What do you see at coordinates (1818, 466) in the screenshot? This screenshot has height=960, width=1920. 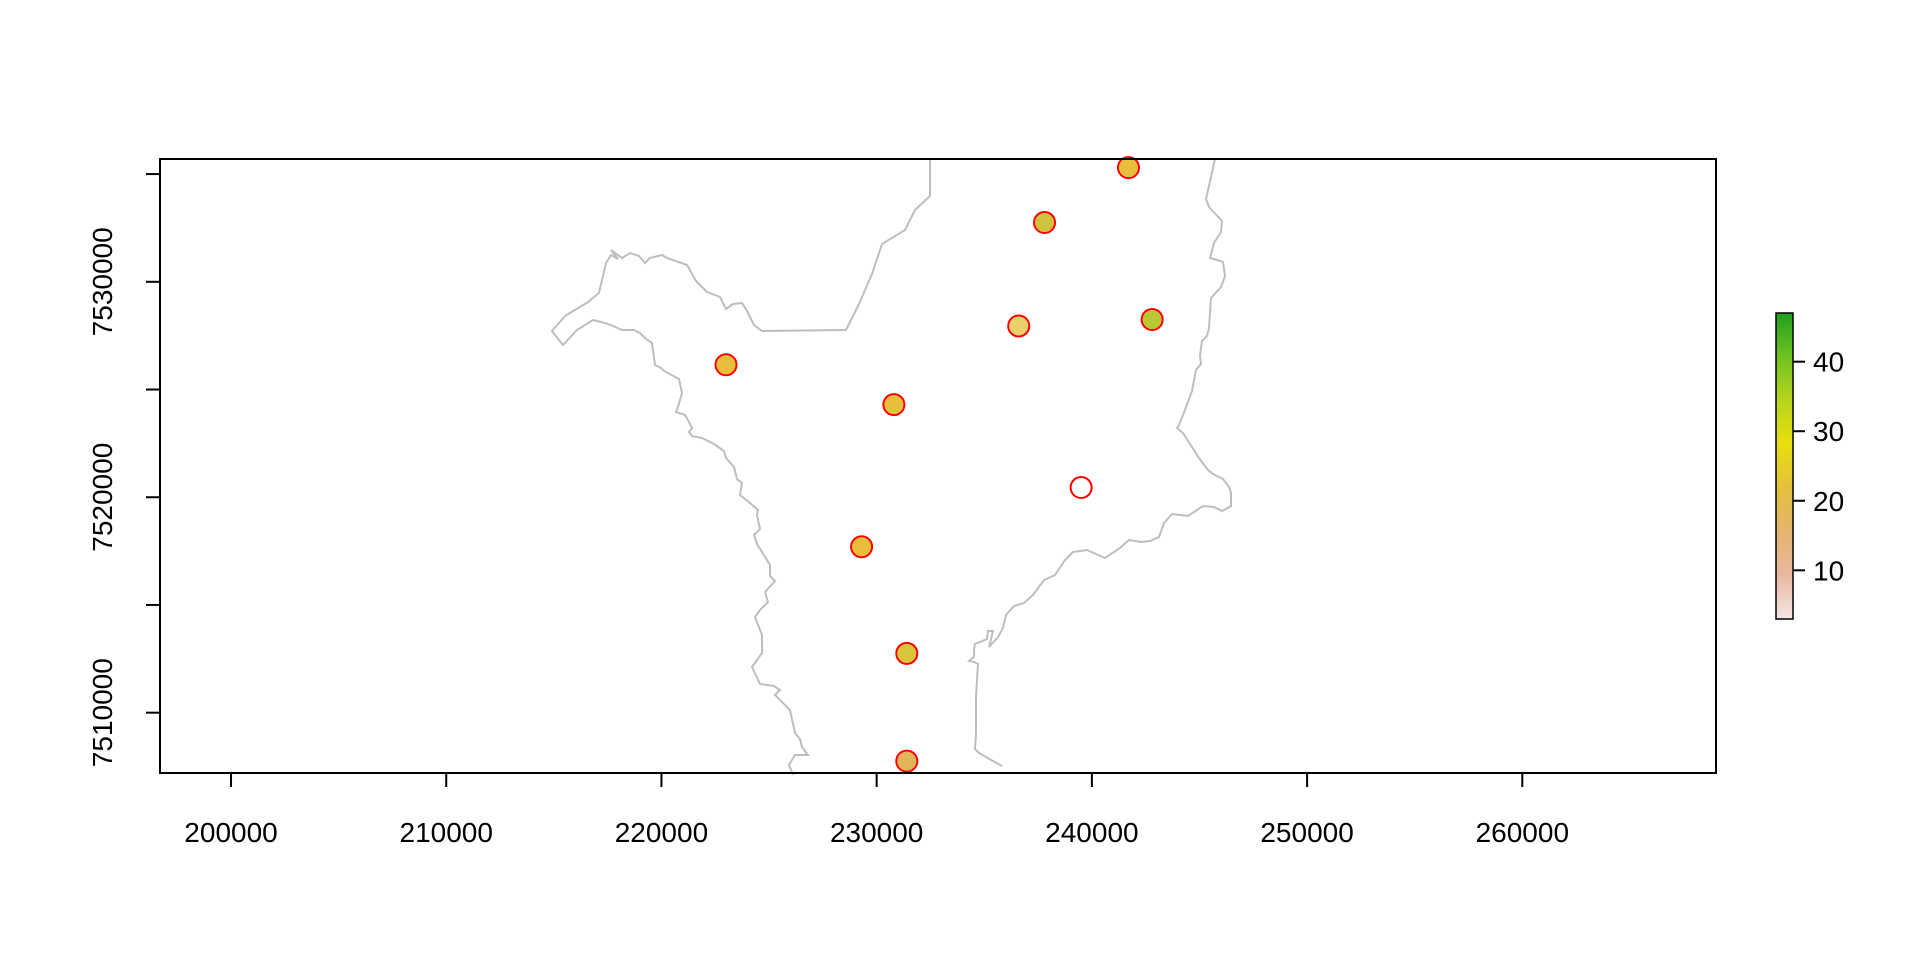 I see `colorbar-ticks: 10 20 30 40` at bounding box center [1818, 466].